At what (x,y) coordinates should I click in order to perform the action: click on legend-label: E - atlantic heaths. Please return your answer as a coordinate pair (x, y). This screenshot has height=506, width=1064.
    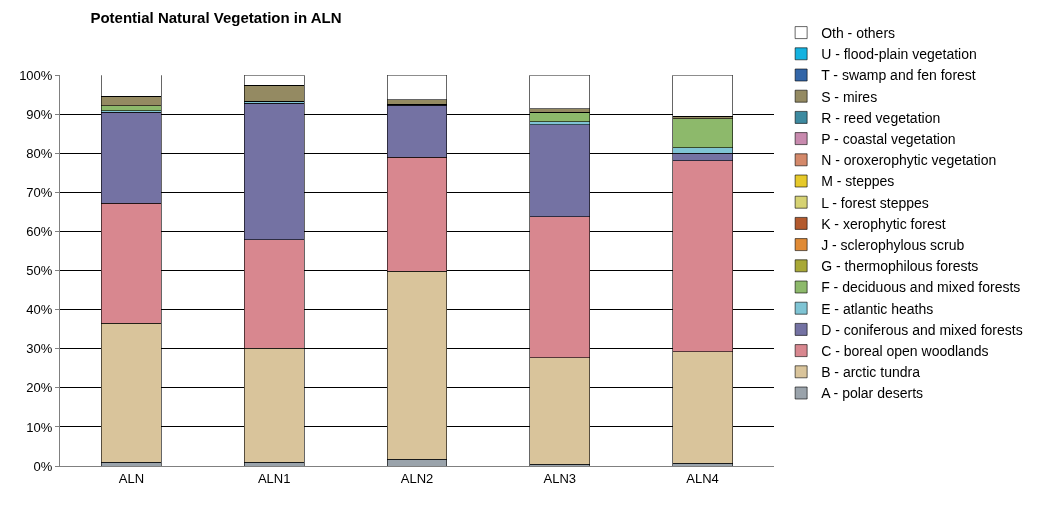
    Looking at the image, I should click on (877, 308).